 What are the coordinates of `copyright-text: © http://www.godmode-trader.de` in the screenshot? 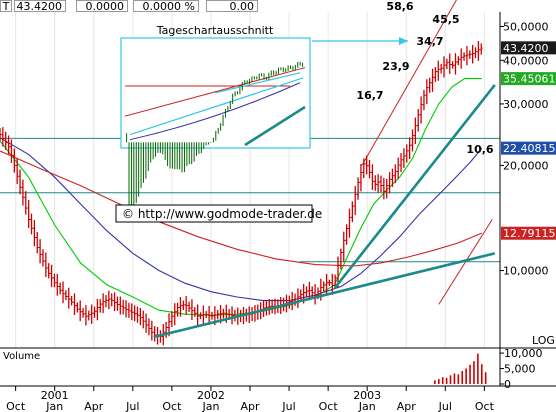 It's located at (222, 214).